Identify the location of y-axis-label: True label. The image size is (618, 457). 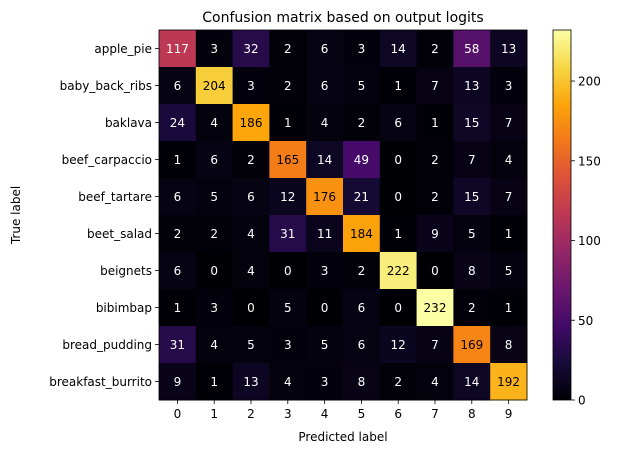
(16, 215).